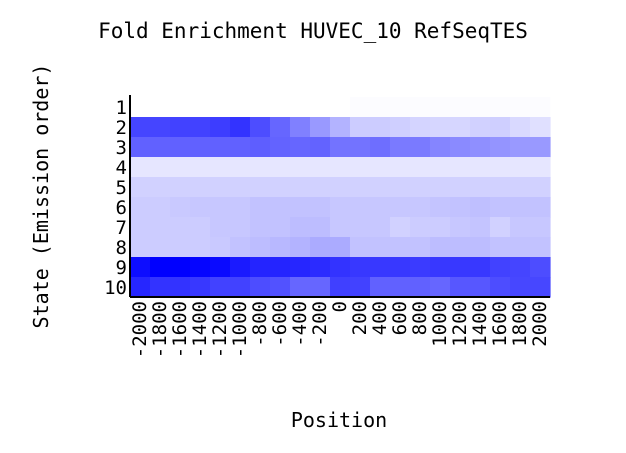  What do you see at coordinates (360, 318) in the screenshot?
I see `x-tick-label: 200` at bounding box center [360, 318].